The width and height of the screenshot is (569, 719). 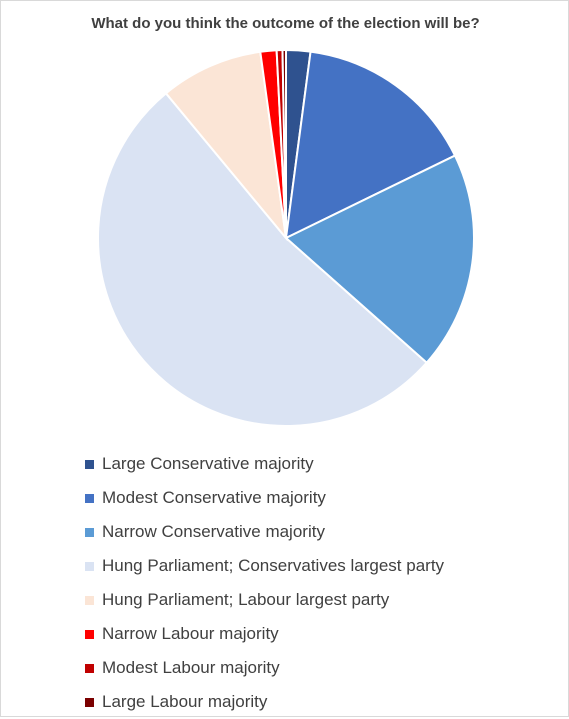 I want to click on legend-item: Modest Labour majority, so click(x=264, y=668).